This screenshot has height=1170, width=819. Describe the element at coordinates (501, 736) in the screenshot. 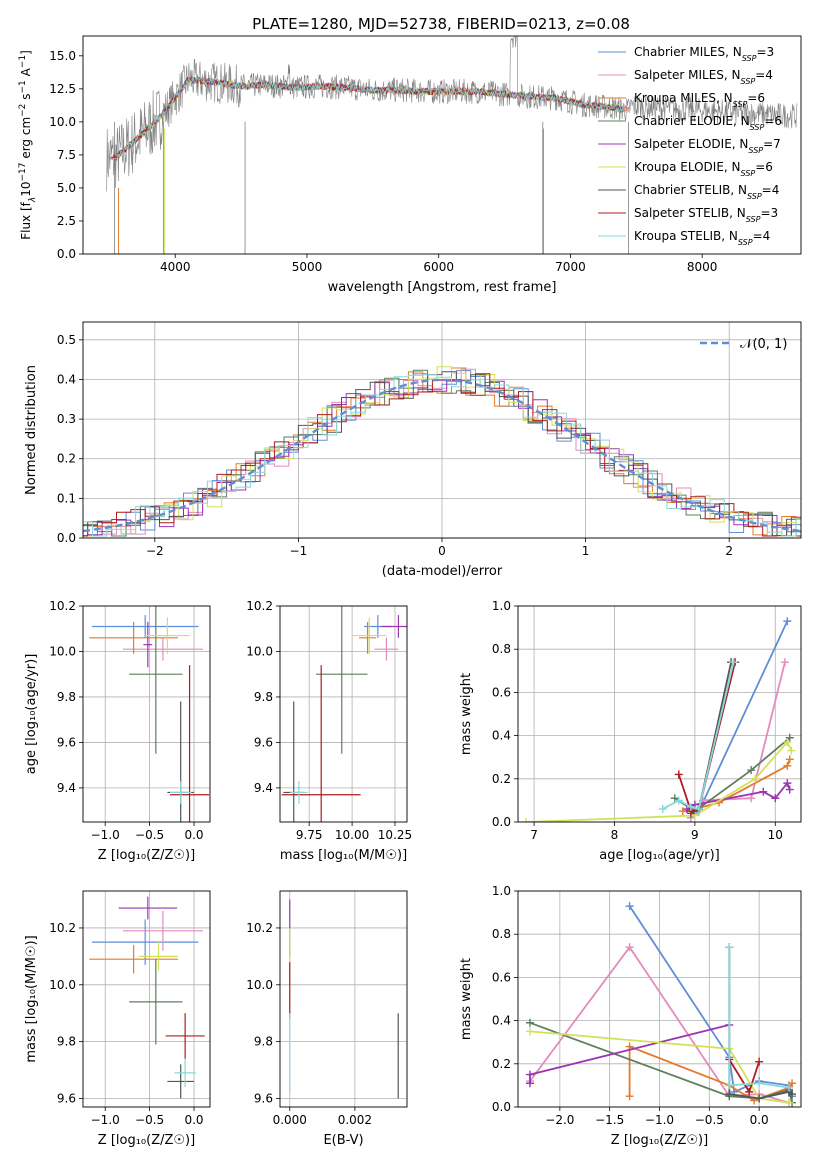

I see `y-tick-label: 0.4` at that location.